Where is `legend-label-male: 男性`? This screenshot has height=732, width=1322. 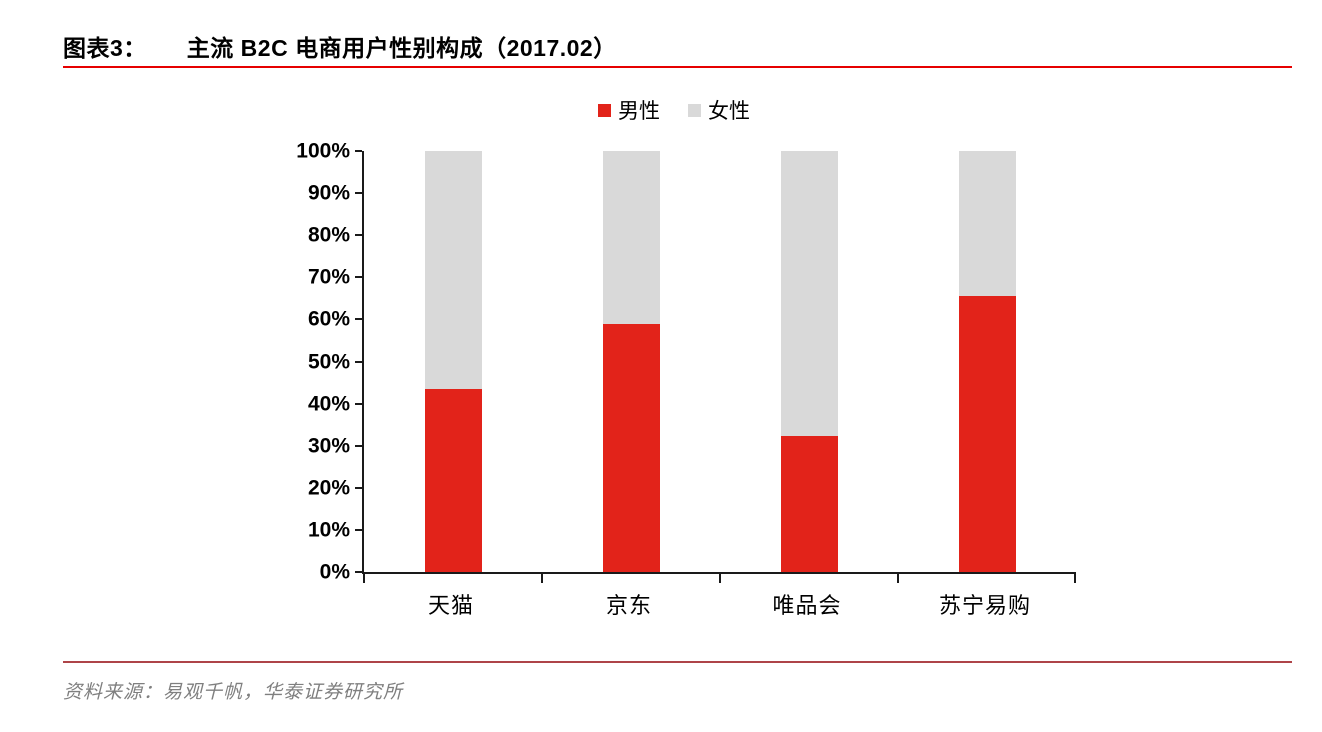 legend-label-male: 男性 is located at coordinates (639, 111).